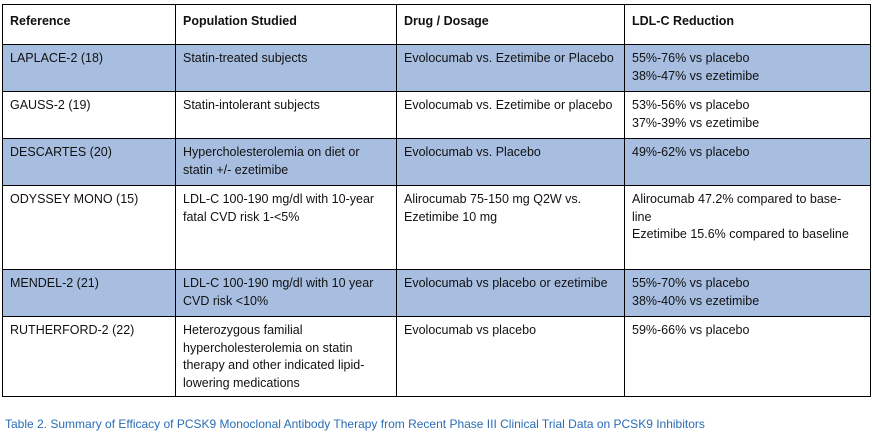  What do you see at coordinates (691, 58) in the screenshot?
I see `cell-text-line: 55%-76% vs placebo` at bounding box center [691, 58].